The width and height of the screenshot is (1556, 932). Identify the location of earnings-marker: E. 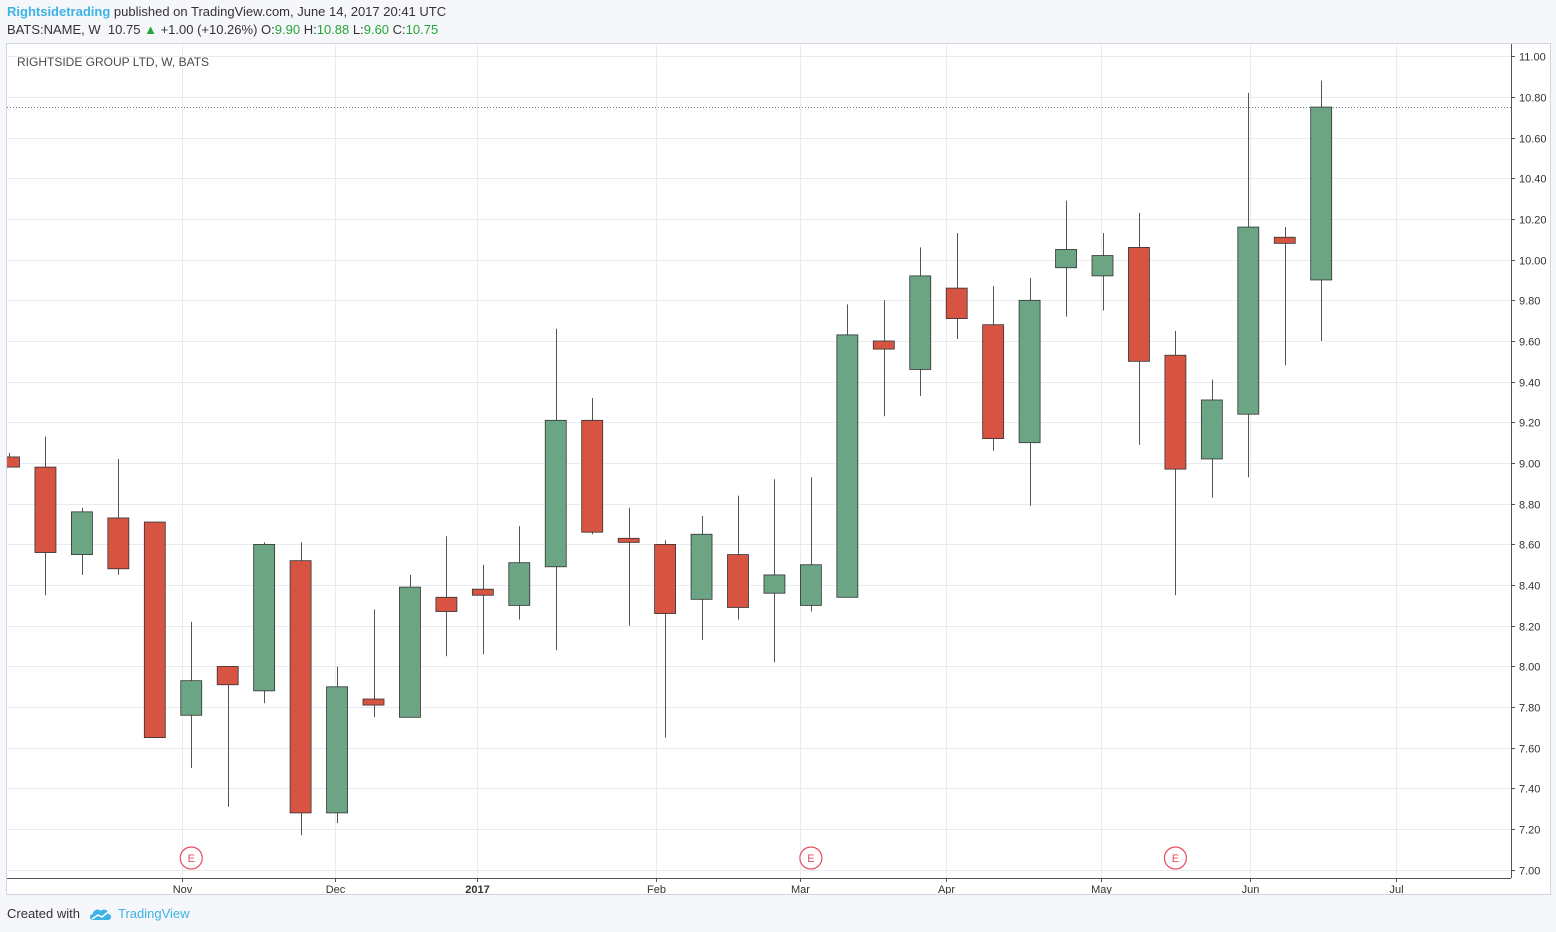
(1175, 858).